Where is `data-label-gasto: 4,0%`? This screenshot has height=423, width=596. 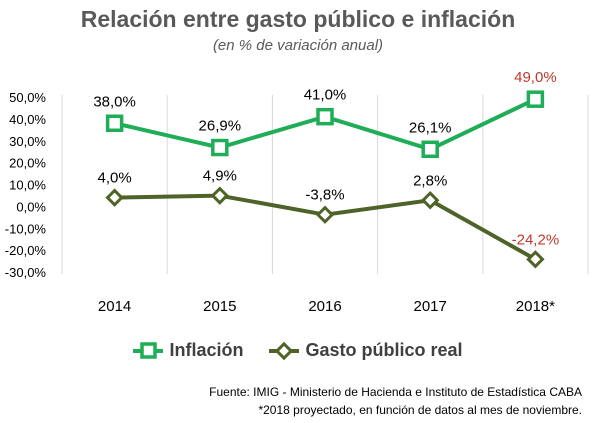
data-label-gasto: 4,0% is located at coordinates (114, 178).